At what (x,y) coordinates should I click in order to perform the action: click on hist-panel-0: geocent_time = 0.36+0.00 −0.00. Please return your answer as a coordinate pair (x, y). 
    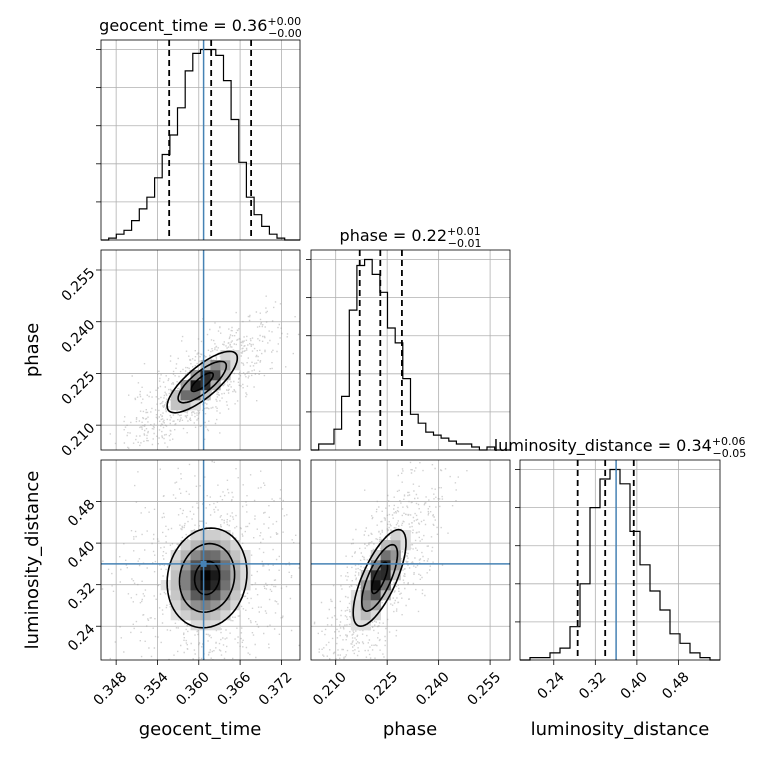
    Looking at the image, I should click on (199, 128).